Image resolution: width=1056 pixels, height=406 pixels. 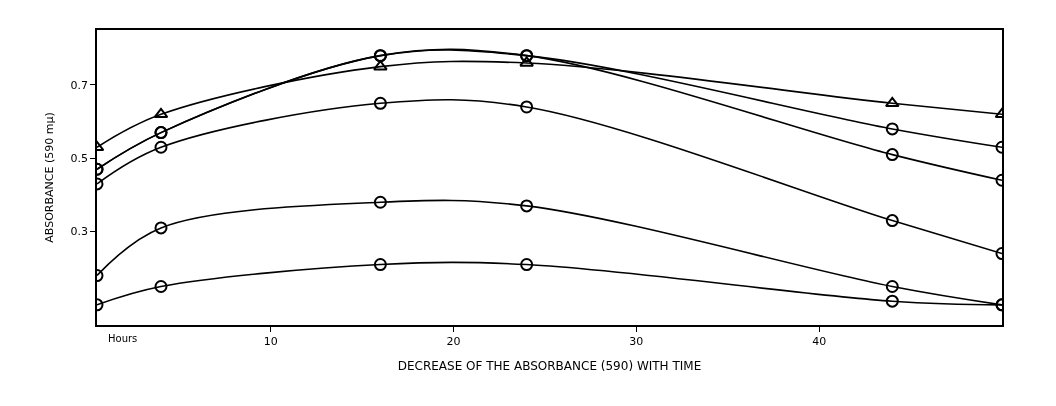 I want to click on y-tick-label: 0.3, so click(x=79, y=232).